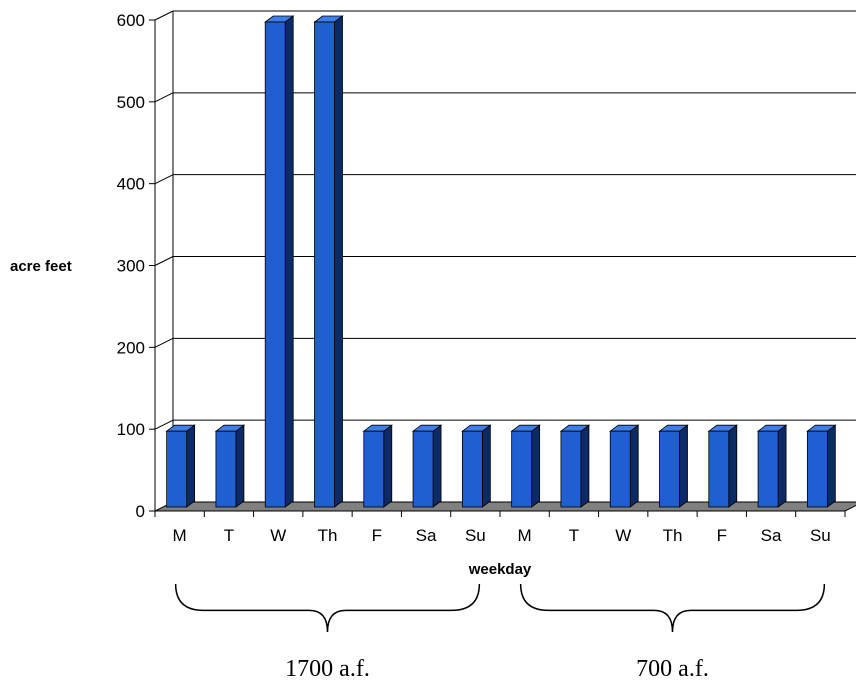  What do you see at coordinates (327, 669) in the screenshot?
I see `group-total-label: 1700 a.f.` at bounding box center [327, 669].